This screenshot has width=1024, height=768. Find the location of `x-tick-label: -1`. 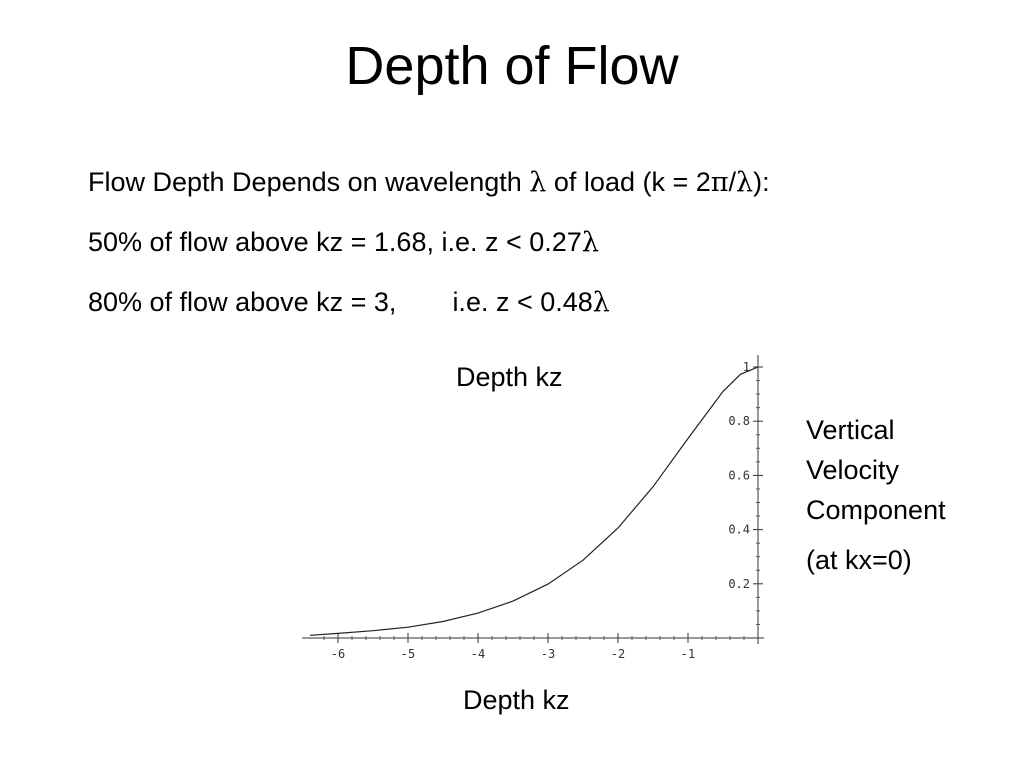

x-tick-label: -1 is located at coordinates (688, 654).